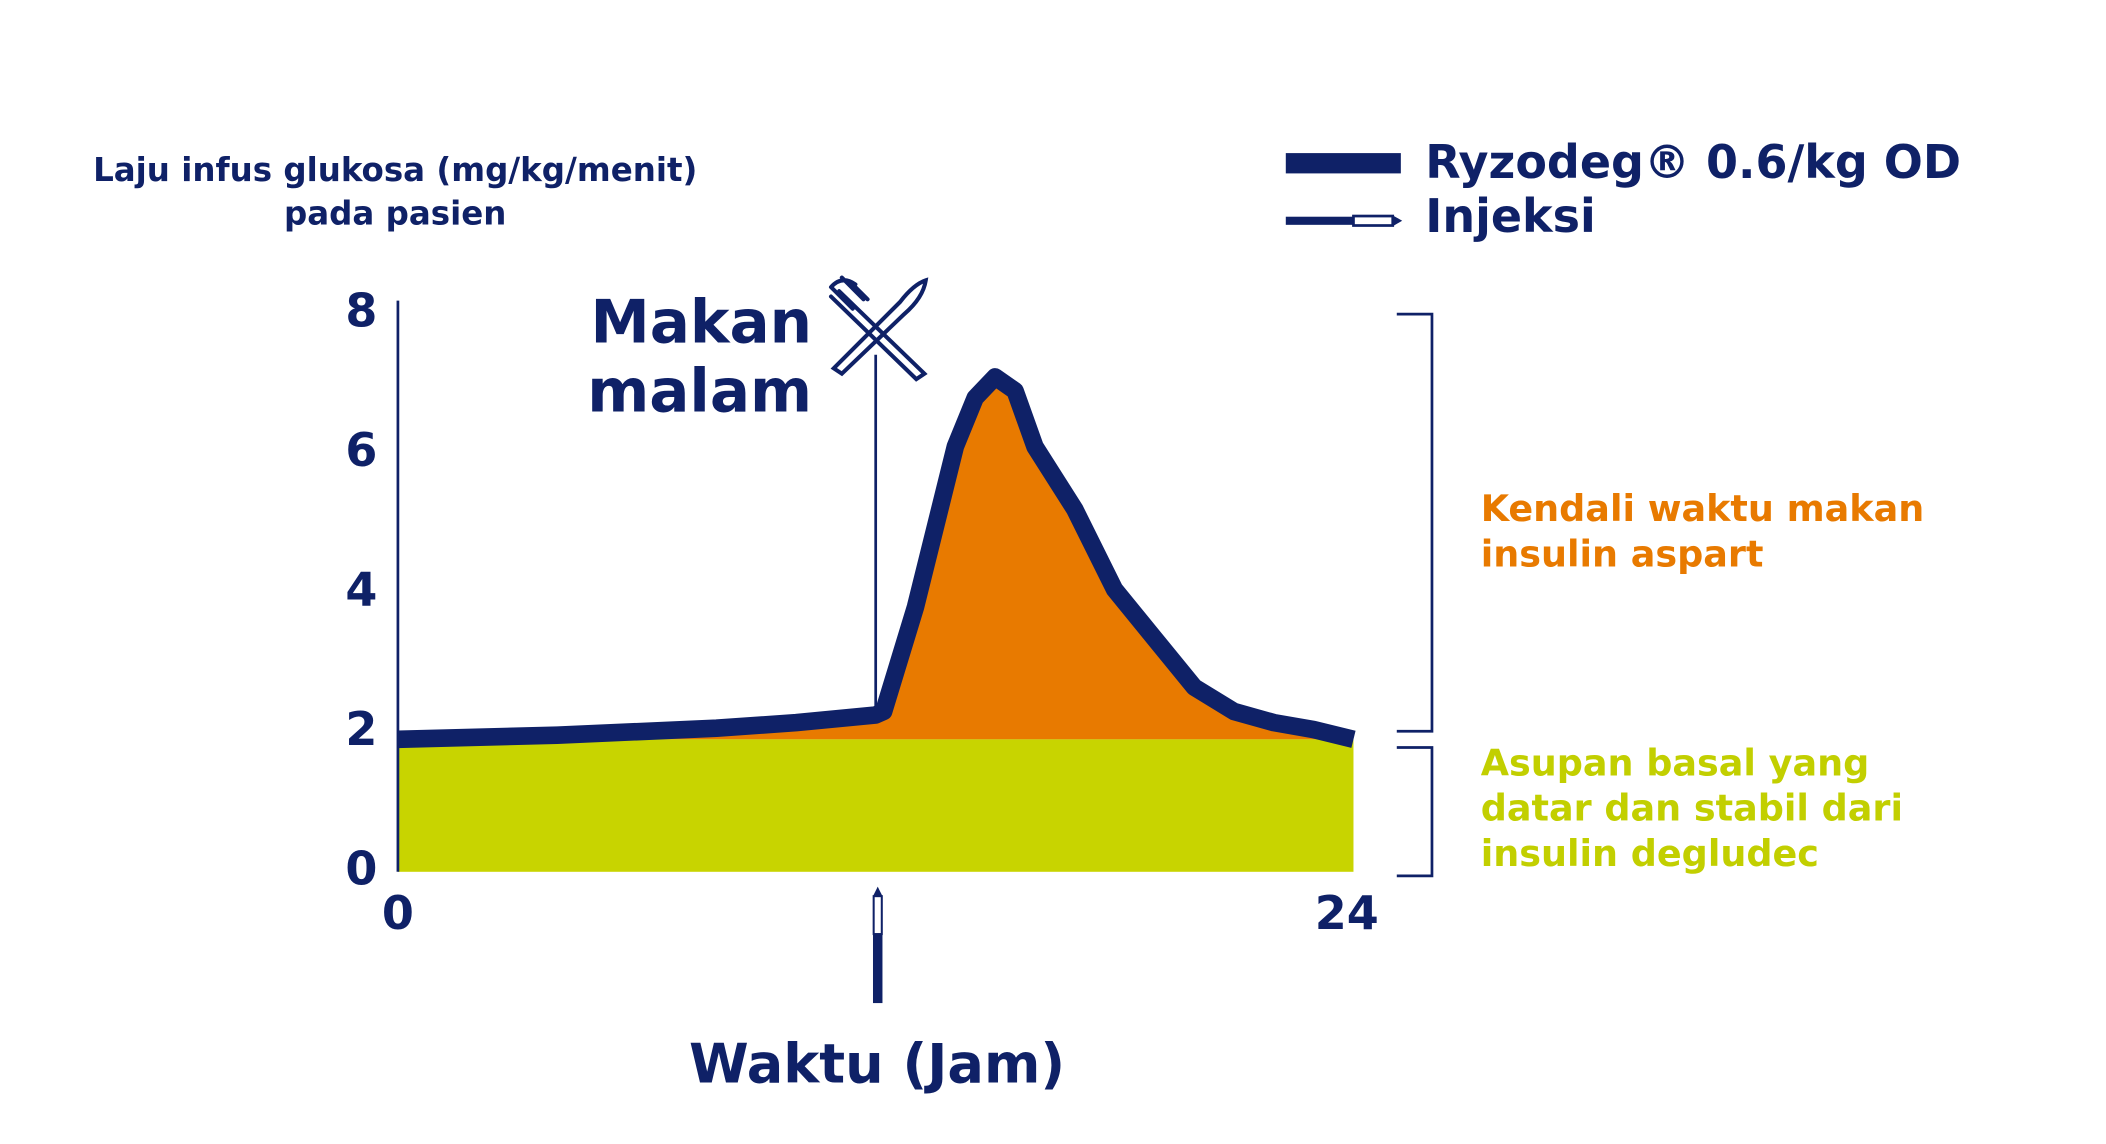 The width and height of the screenshot is (2106, 1144). I want to click on y-tick-label: 6, so click(361, 450).